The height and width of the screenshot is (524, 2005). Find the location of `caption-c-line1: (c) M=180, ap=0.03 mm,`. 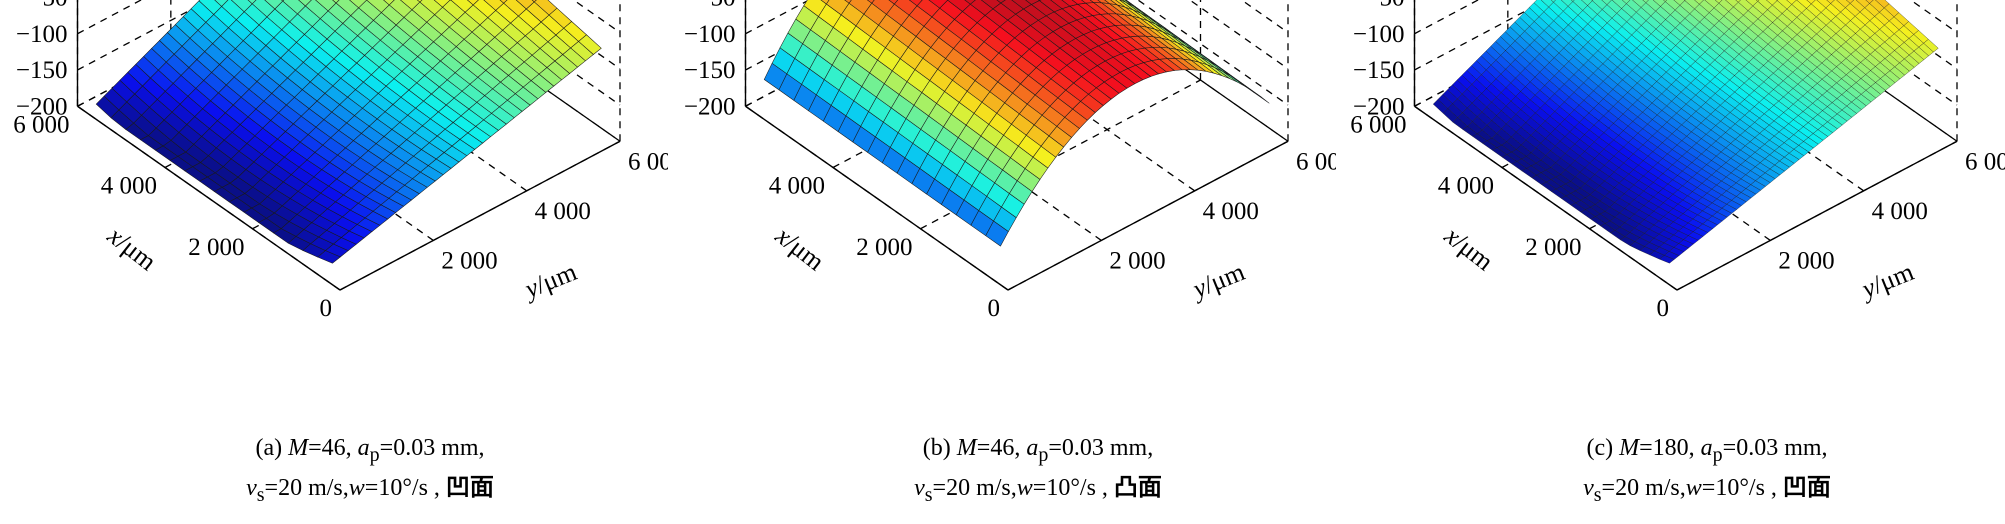

caption-c-line1: (c) M=180, ap=0.03 mm, is located at coordinates (1707, 450).